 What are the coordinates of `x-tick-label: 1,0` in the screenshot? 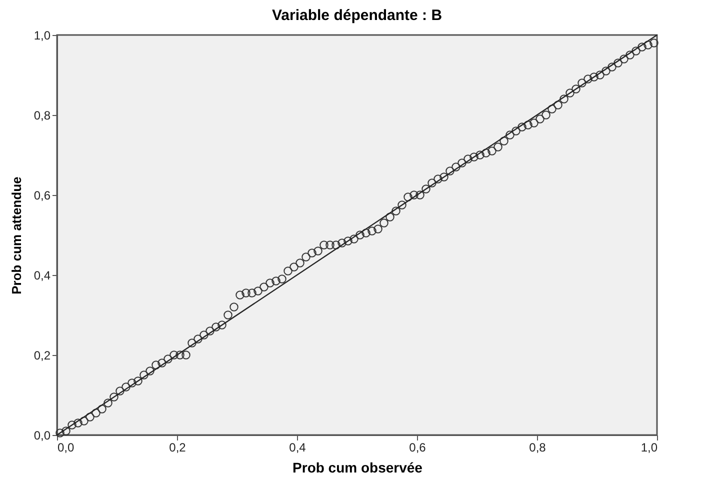 It's located at (649, 447).